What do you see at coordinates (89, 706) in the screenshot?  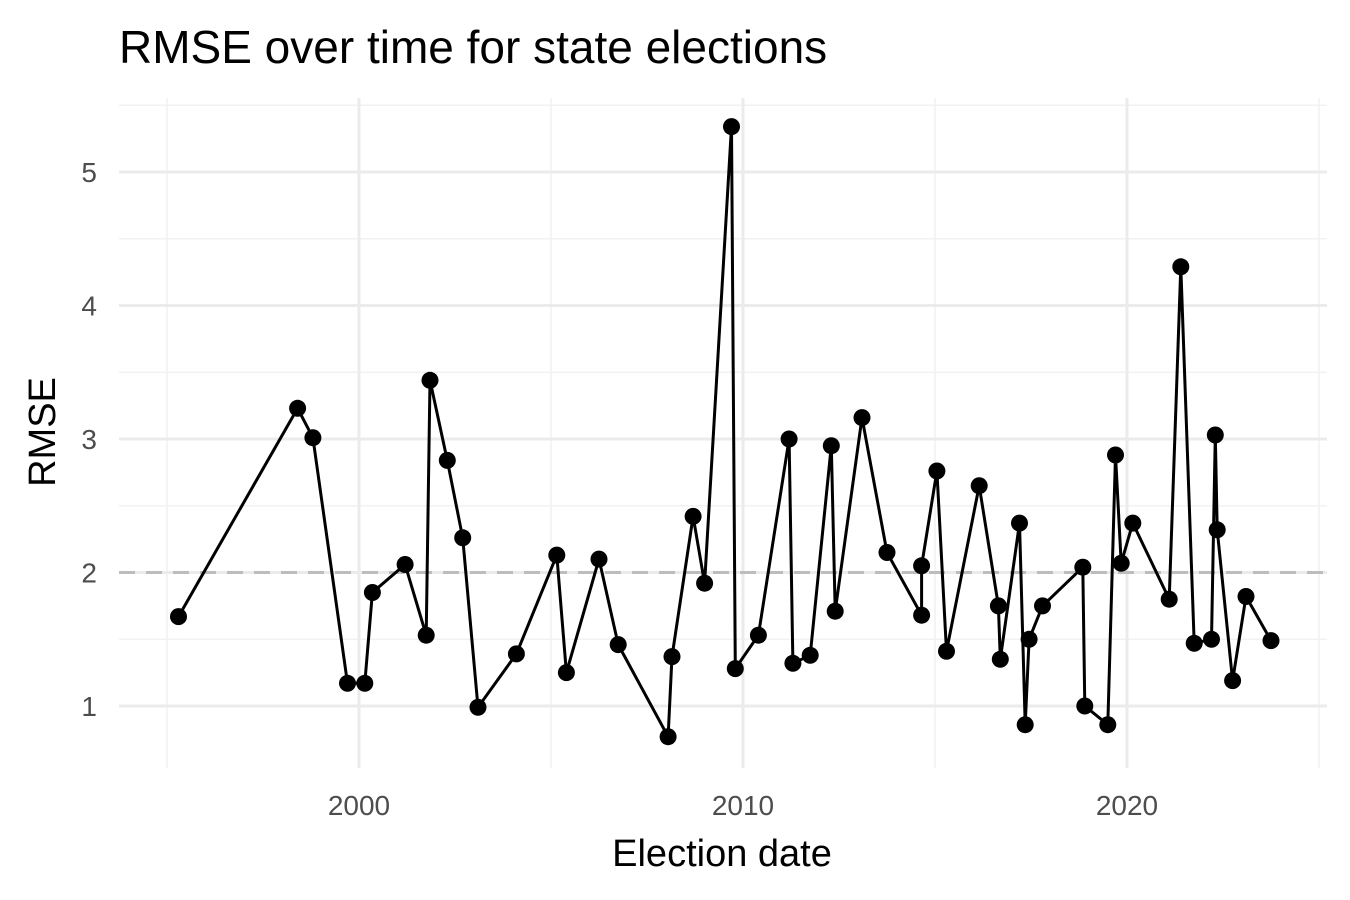 I see `y-tick-label: 1` at bounding box center [89, 706].